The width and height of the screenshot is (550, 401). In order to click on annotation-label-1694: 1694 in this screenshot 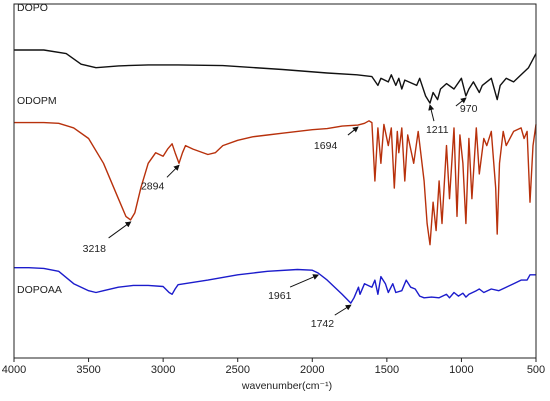, I will do `click(326, 146)`.